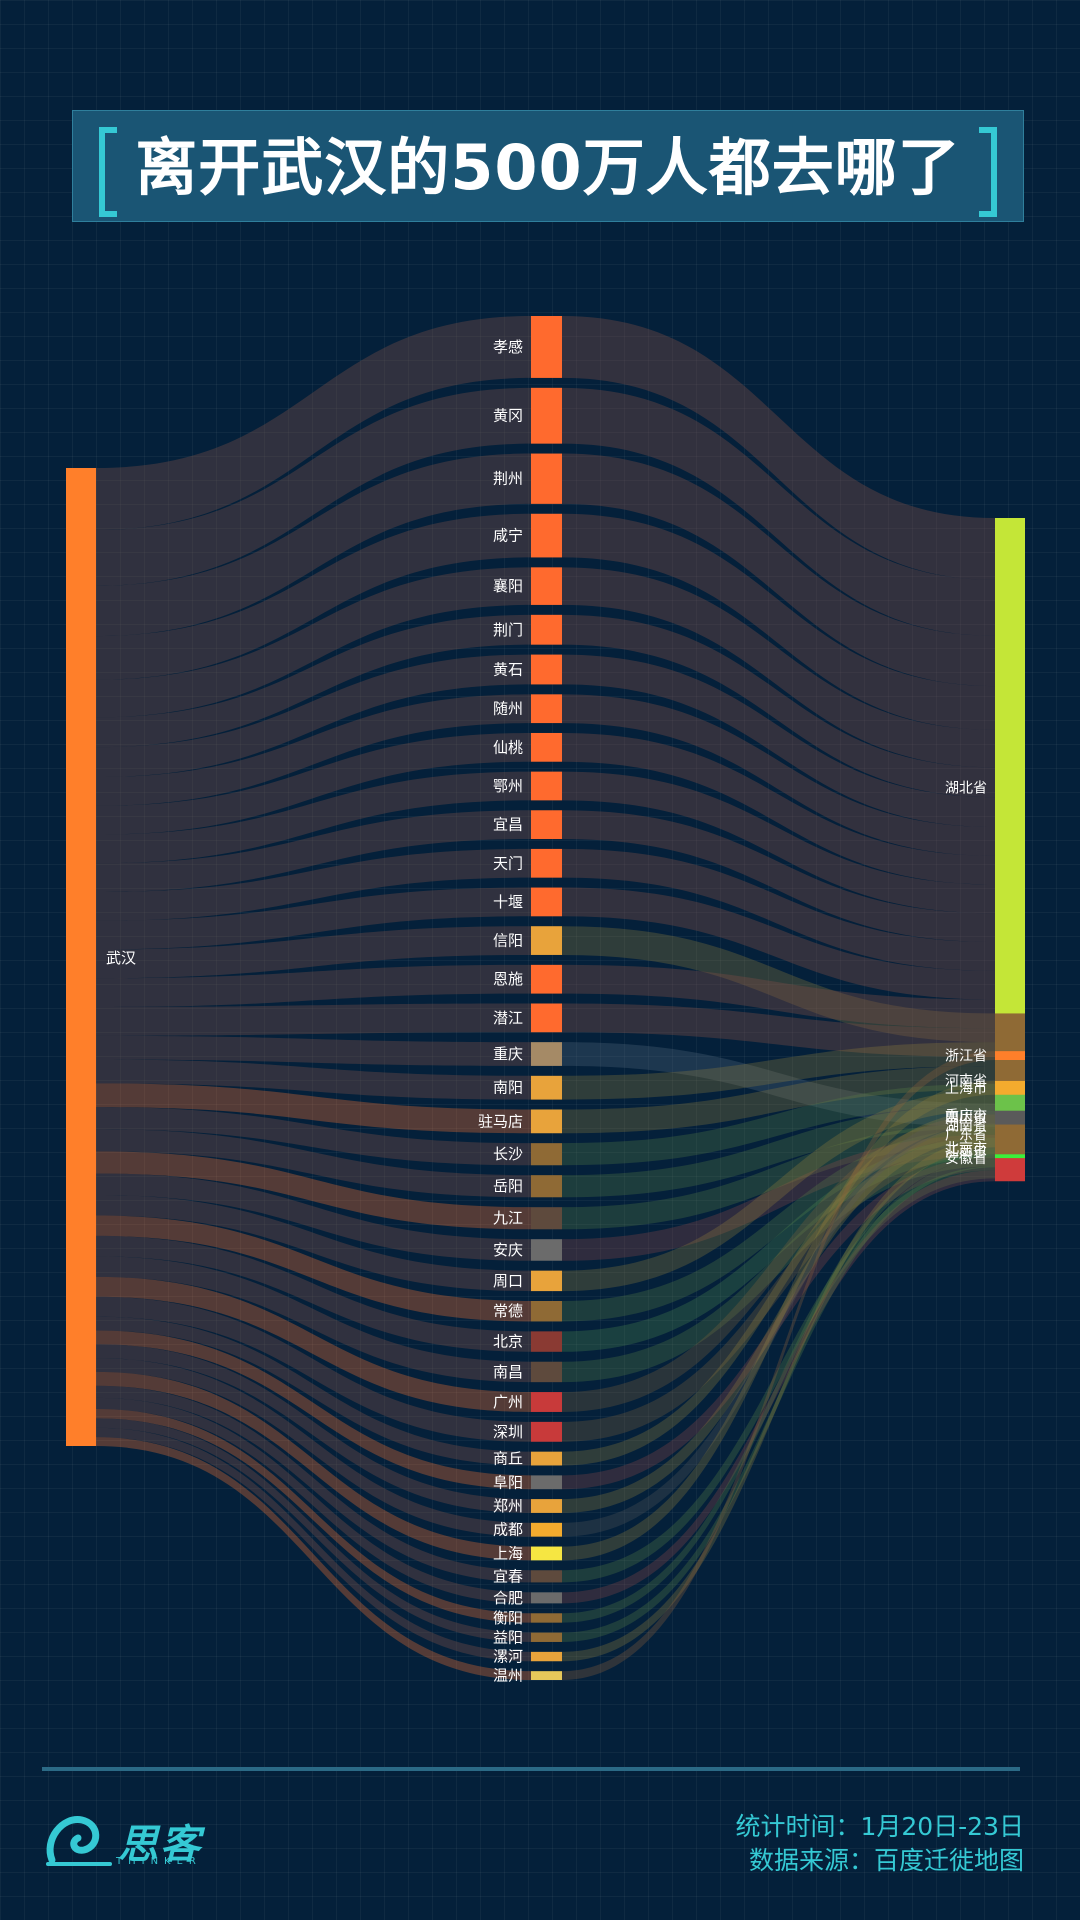 The height and width of the screenshot is (1920, 1080). What do you see at coordinates (508, 825) in the screenshot?
I see `label-city-宜昌: 宜昌` at bounding box center [508, 825].